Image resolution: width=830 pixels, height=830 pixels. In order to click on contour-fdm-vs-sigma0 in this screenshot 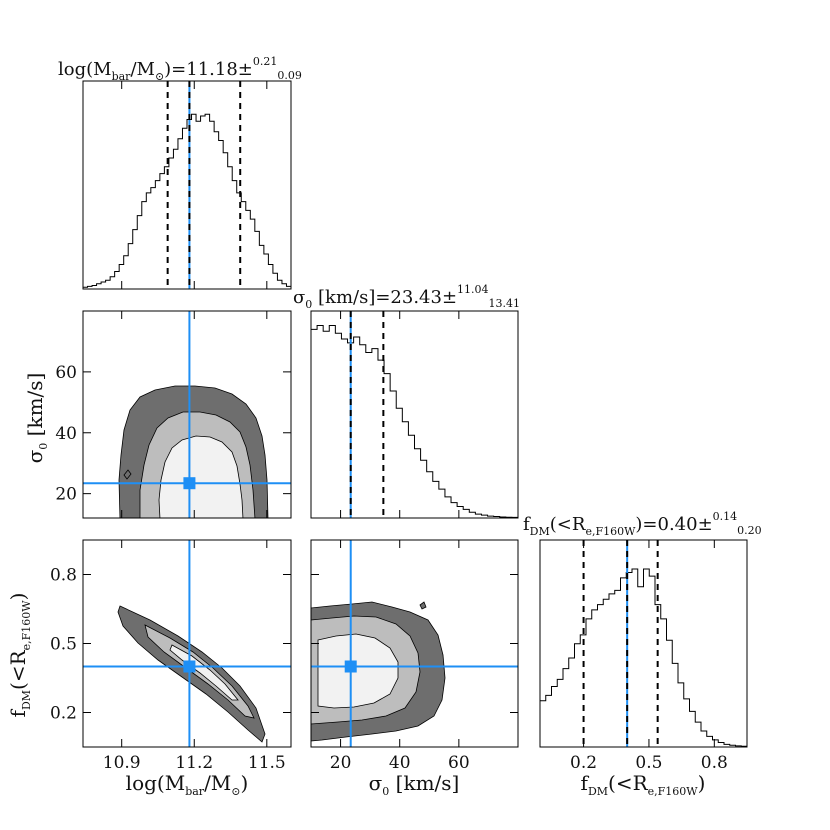, I will do `click(378, 671)`.